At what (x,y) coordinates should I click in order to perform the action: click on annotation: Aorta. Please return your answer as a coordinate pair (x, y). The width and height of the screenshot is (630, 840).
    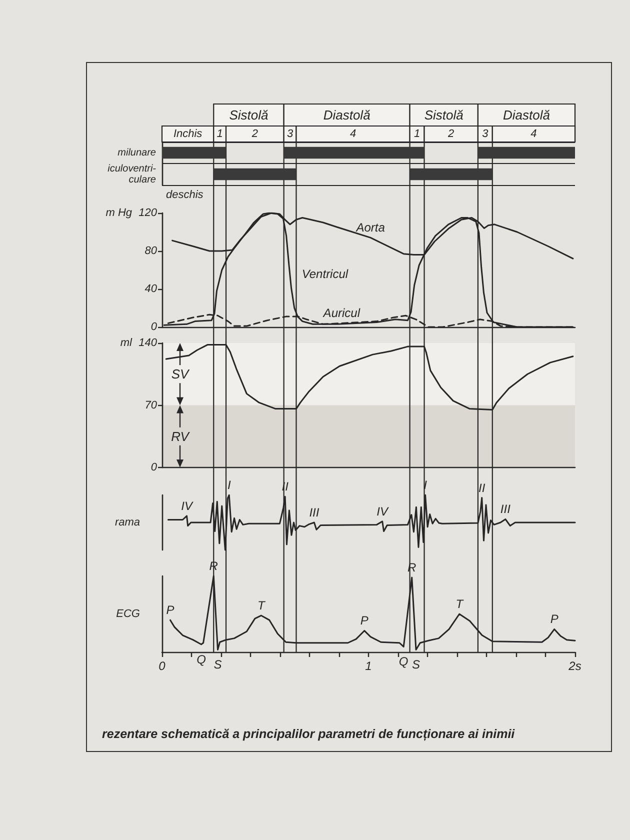
    Looking at the image, I should click on (370, 227).